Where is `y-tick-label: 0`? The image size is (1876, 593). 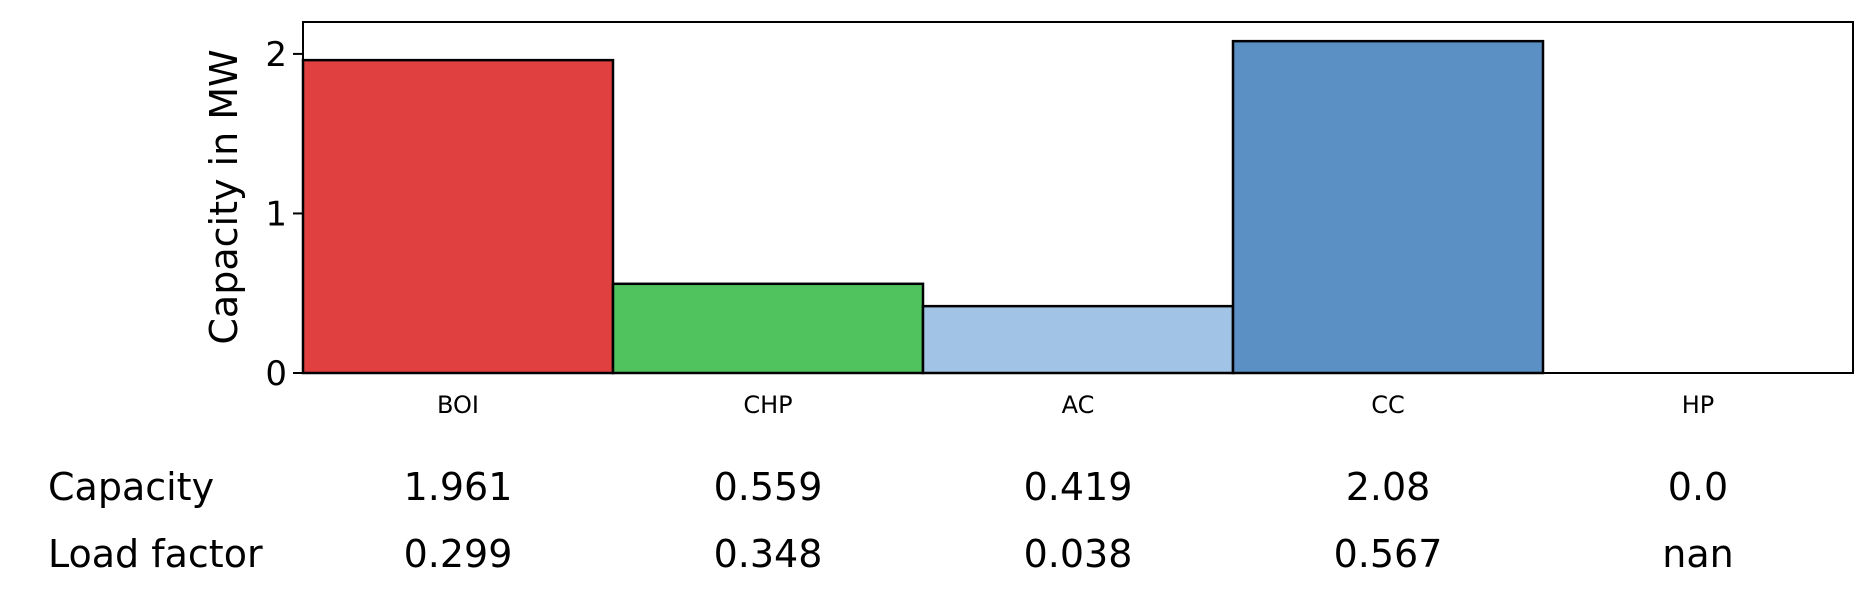 y-tick-label: 0 is located at coordinates (276, 374).